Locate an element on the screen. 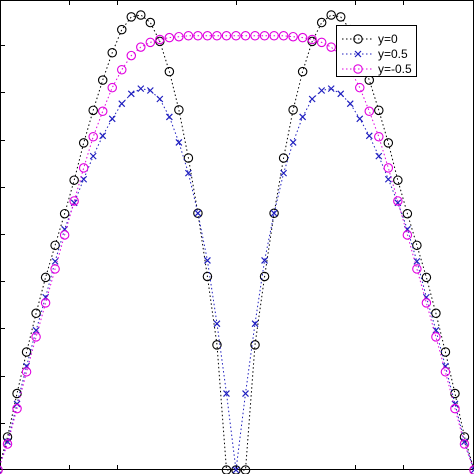 This screenshot has width=474, height=474. legend-label: y=0 is located at coordinates (388, 39).